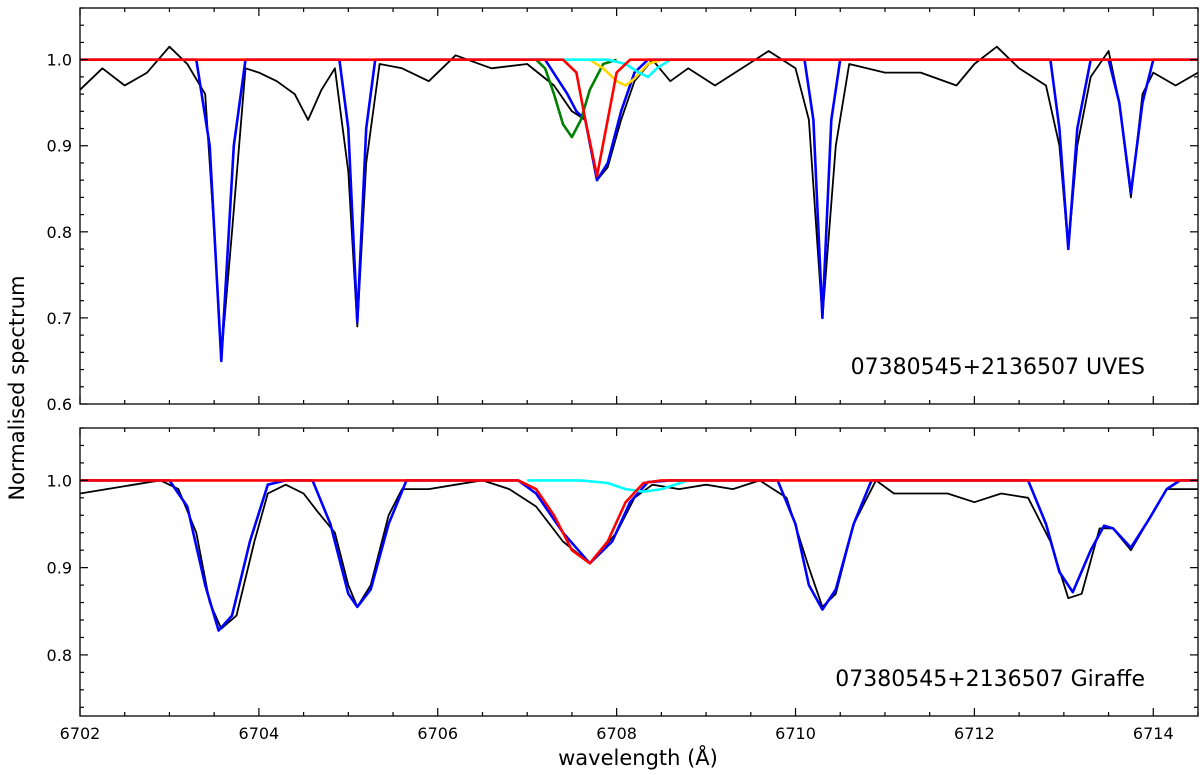  I want to click on x-tick-label: 6710, so click(795, 733).